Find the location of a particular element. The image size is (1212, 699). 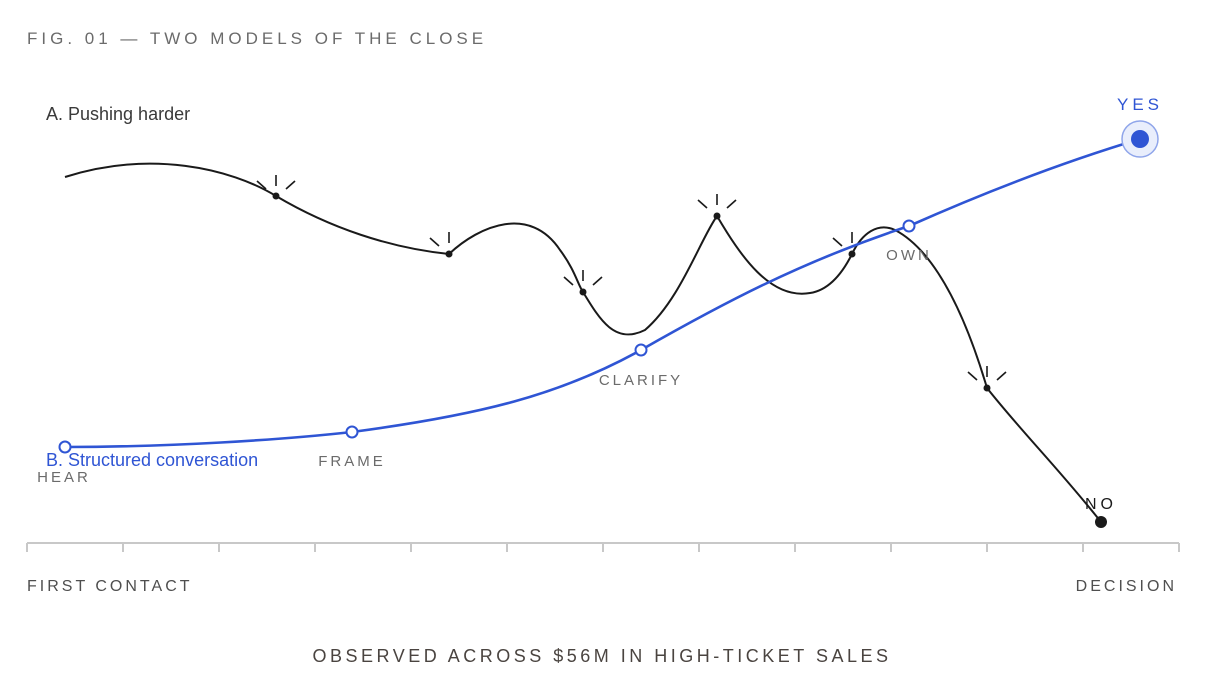

stage-node-frame is located at coordinates (352, 432).